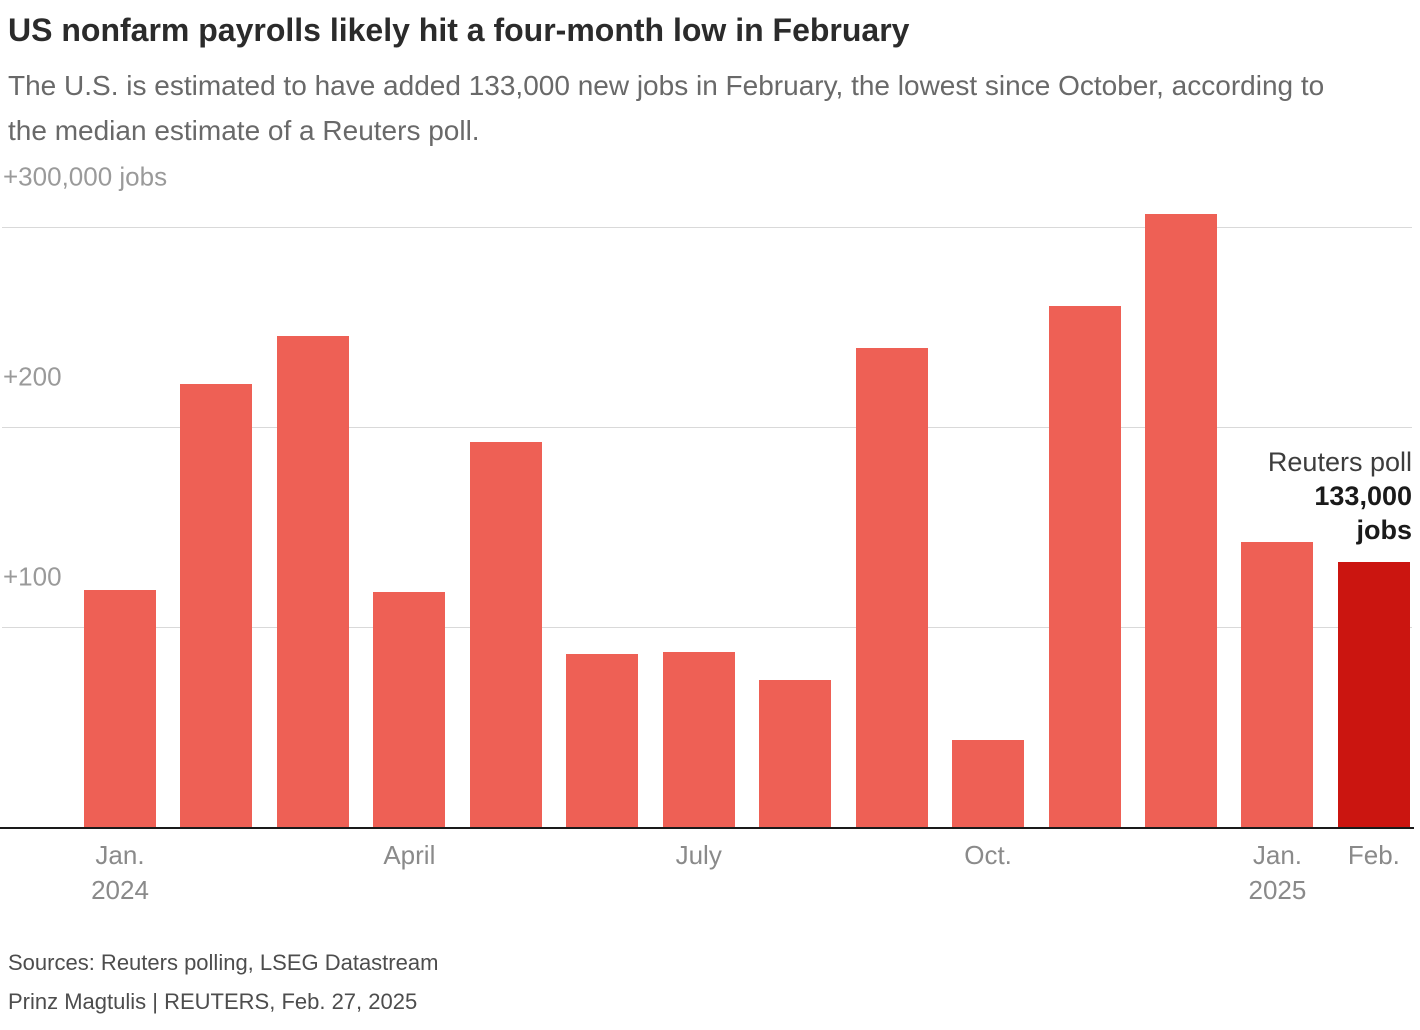 The height and width of the screenshot is (1030, 1420). I want to click on annotation-value: 133,000, so click(1363, 495).